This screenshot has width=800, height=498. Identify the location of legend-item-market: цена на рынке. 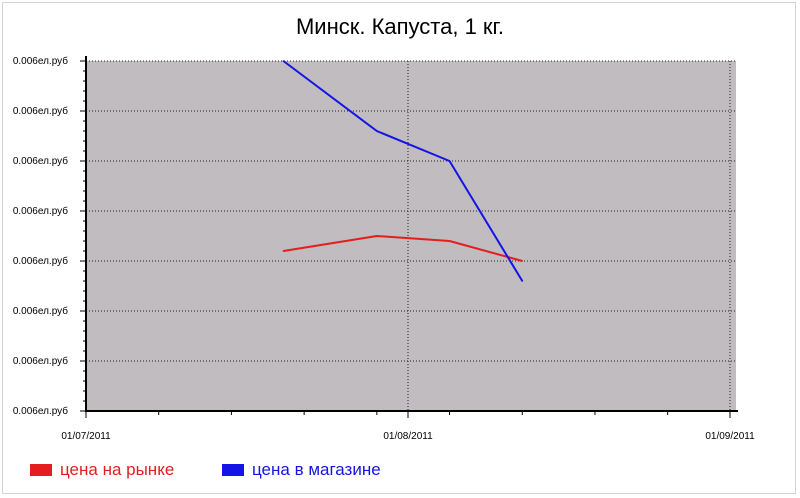
(102, 470).